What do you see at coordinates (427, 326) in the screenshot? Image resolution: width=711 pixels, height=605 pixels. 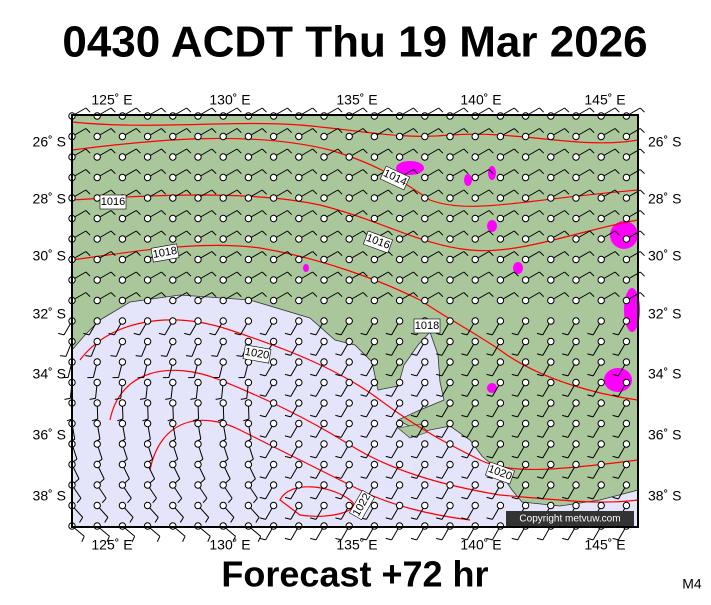 I see `isobar-label: 1018` at bounding box center [427, 326].